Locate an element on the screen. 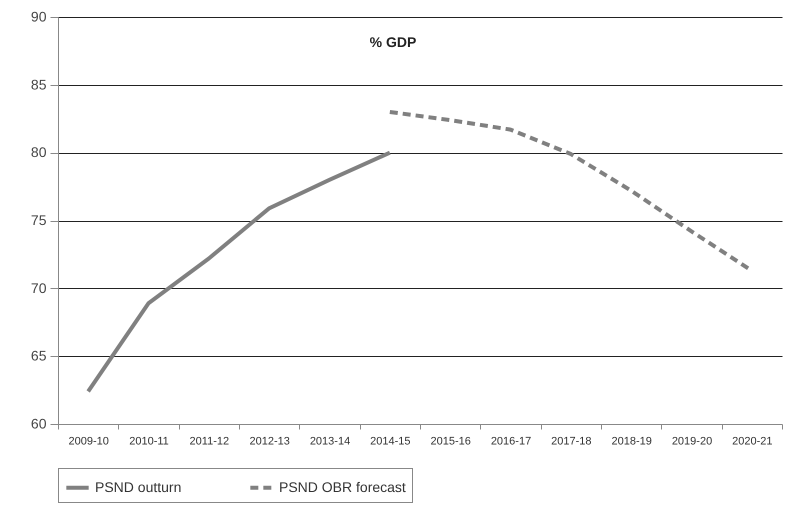  x-tick-label: 2015-16 is located at coordinates (450, 442).